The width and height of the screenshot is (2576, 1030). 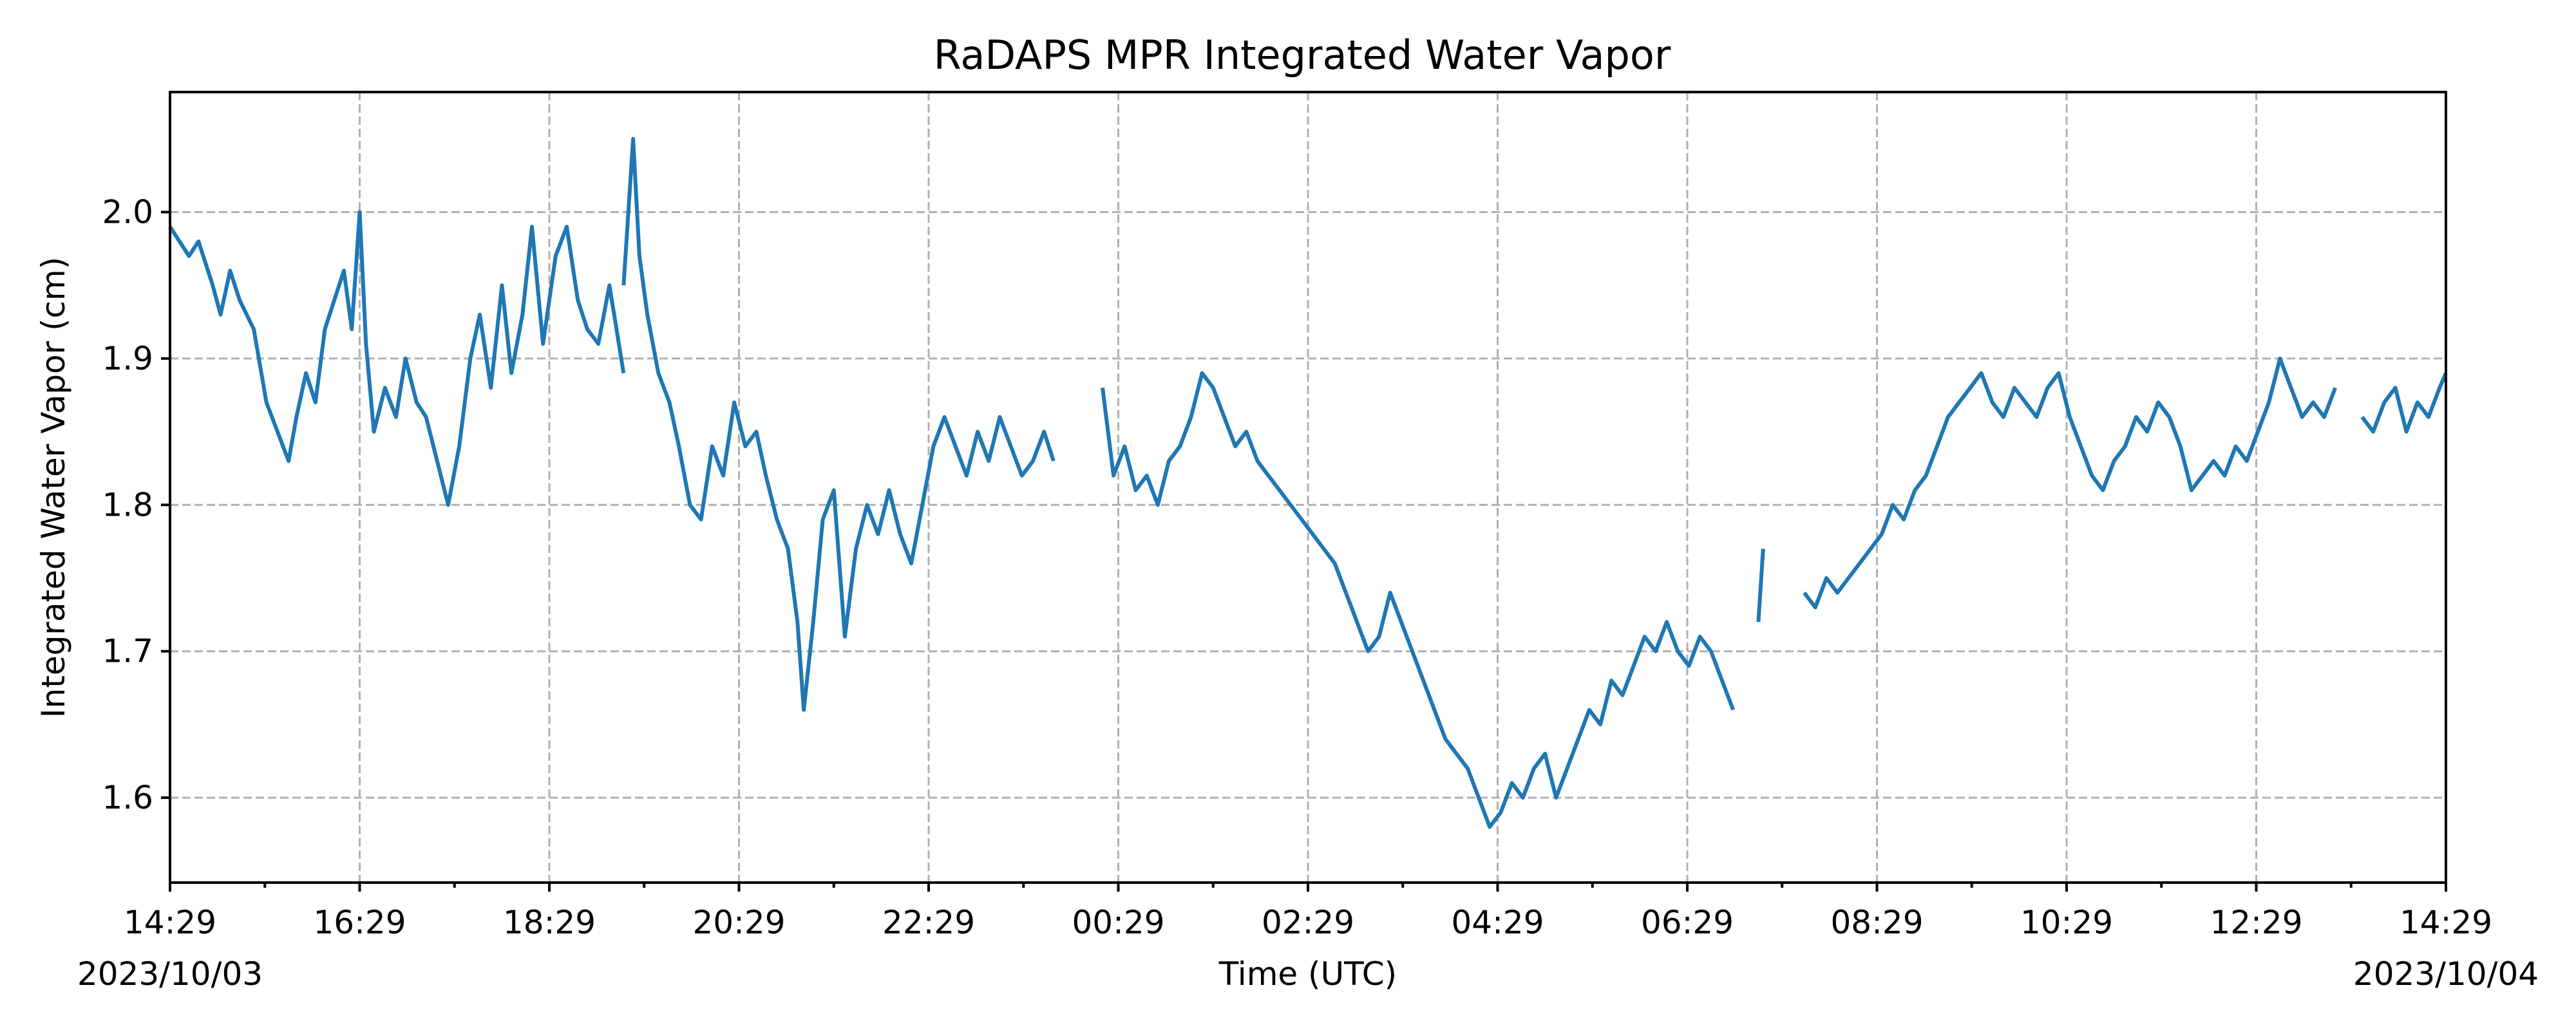 What do you see at coordinates (2446, 974) in the screenshot?
I see `x-end-date-label: 2023/10/04` at bounding box center [2446, 974].